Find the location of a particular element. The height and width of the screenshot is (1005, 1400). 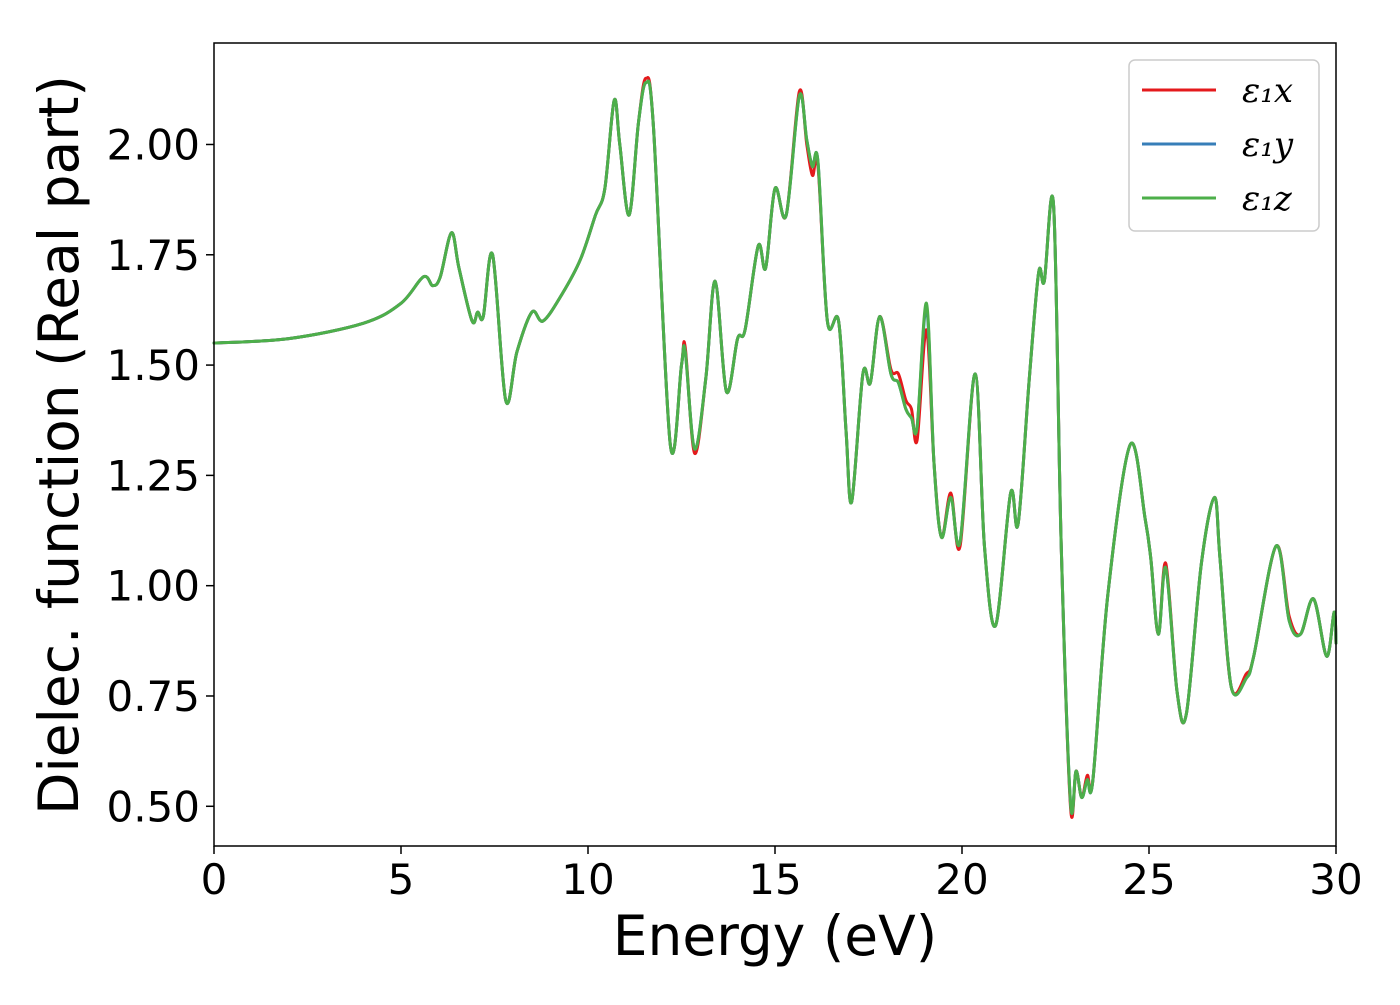

legend-frame is located at coordinates (1224, 145).